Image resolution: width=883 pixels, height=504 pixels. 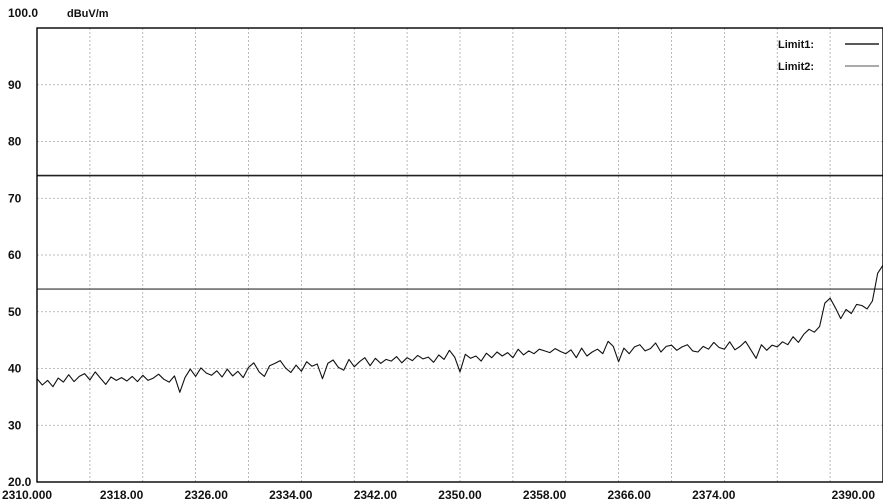 I want to click on x-tick-label: 2318.00, so click(x=122, y=495).